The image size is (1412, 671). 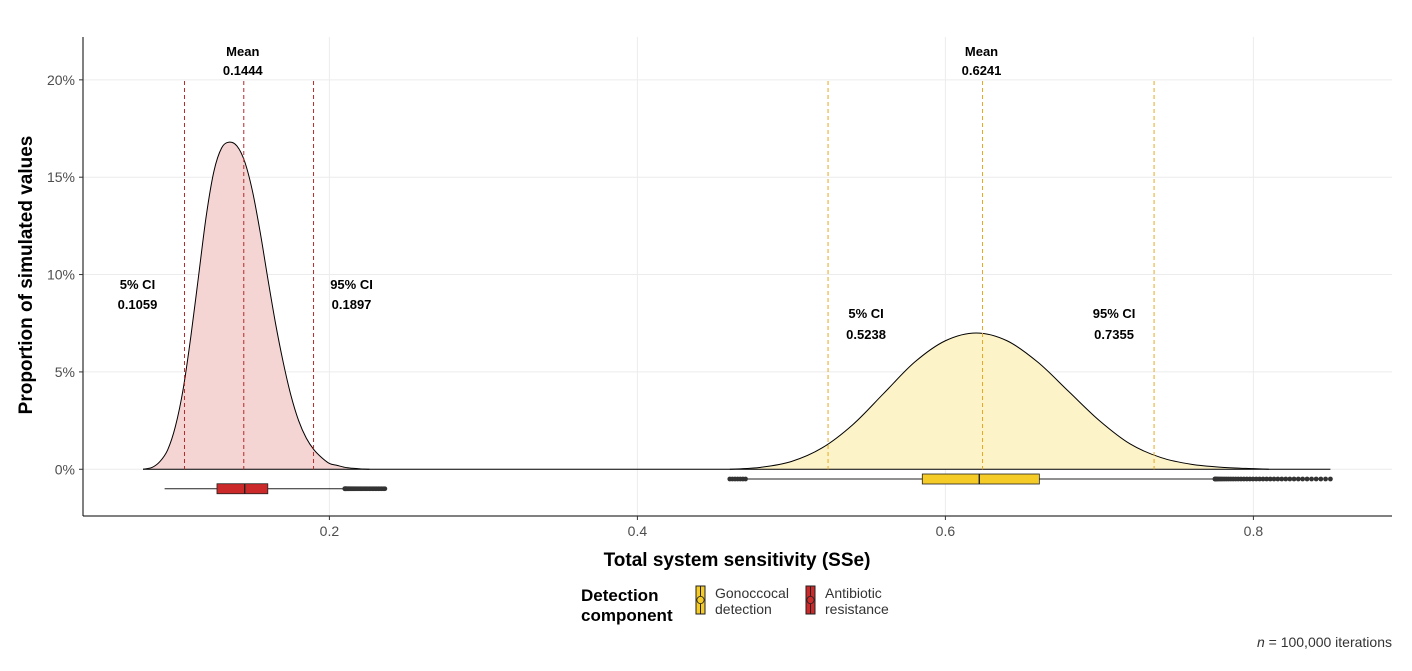 I want to click on ci5-title-antibiotic: 5% CI, so click(x=137, y=284).